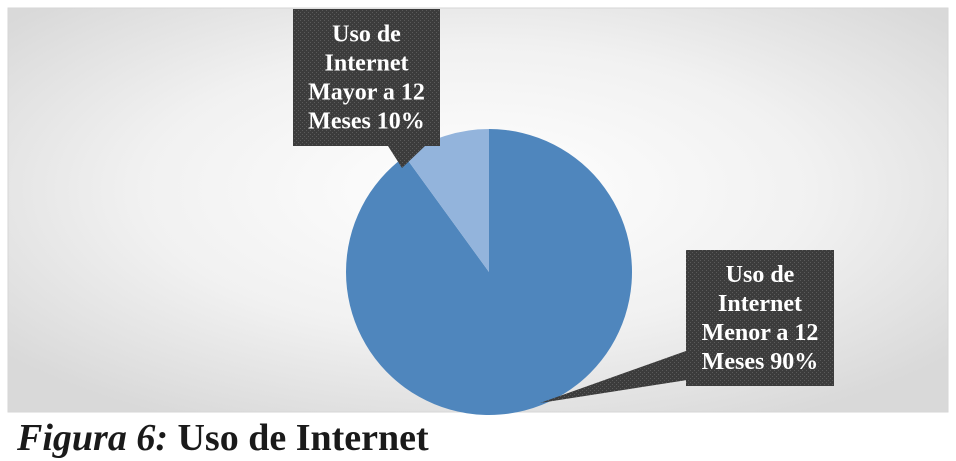 The height and width of the screenshot is (461, 956). Describe the element at coordinates (446, 200) in the screenshot. I see `pie-slice-uso-de-internet-mayor-a-12-meses` at that location.